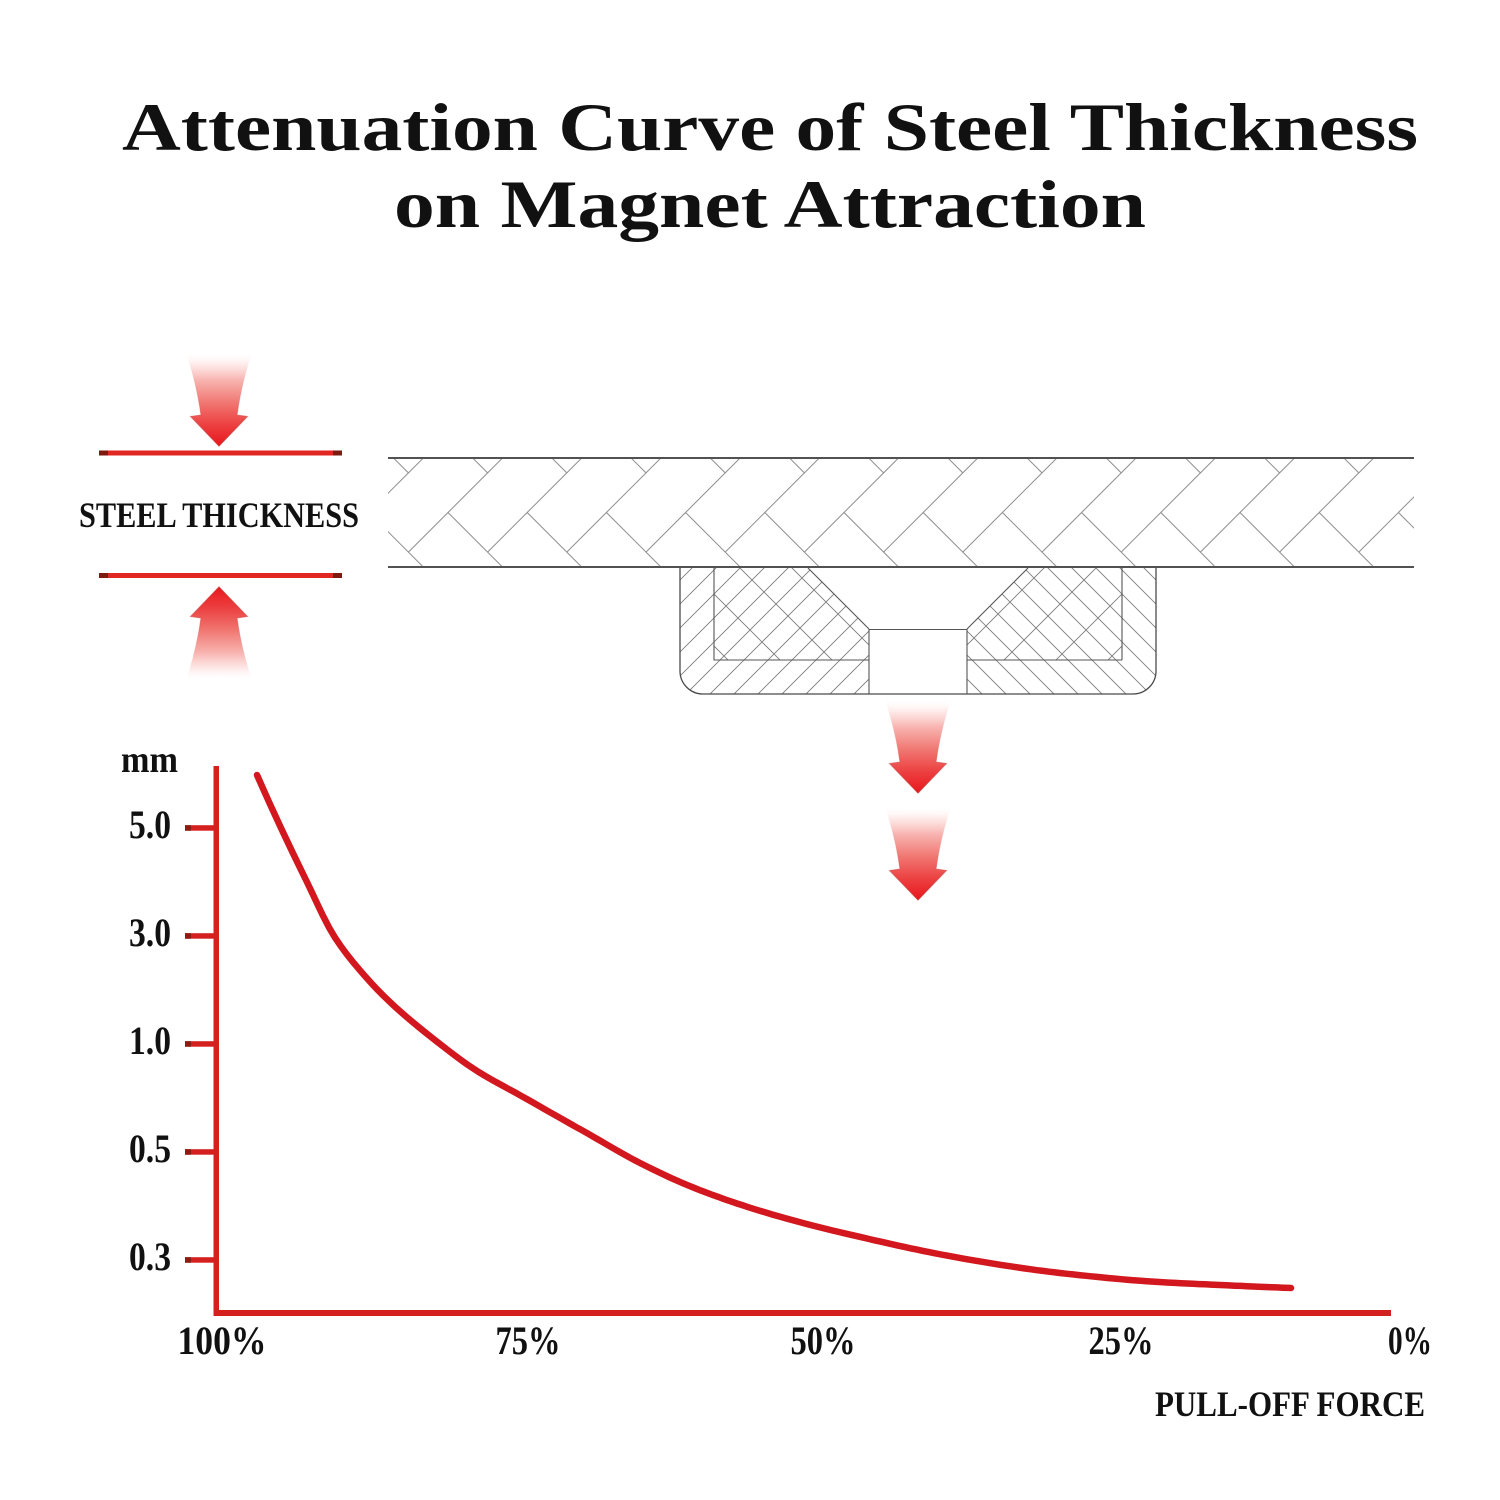 The height and width of the screenshot is (1500, 1500). Describe the element at coordinates (1290, 1404) in the screenshot. I see `svg-text: PULL-OFF FORCE` at that location.